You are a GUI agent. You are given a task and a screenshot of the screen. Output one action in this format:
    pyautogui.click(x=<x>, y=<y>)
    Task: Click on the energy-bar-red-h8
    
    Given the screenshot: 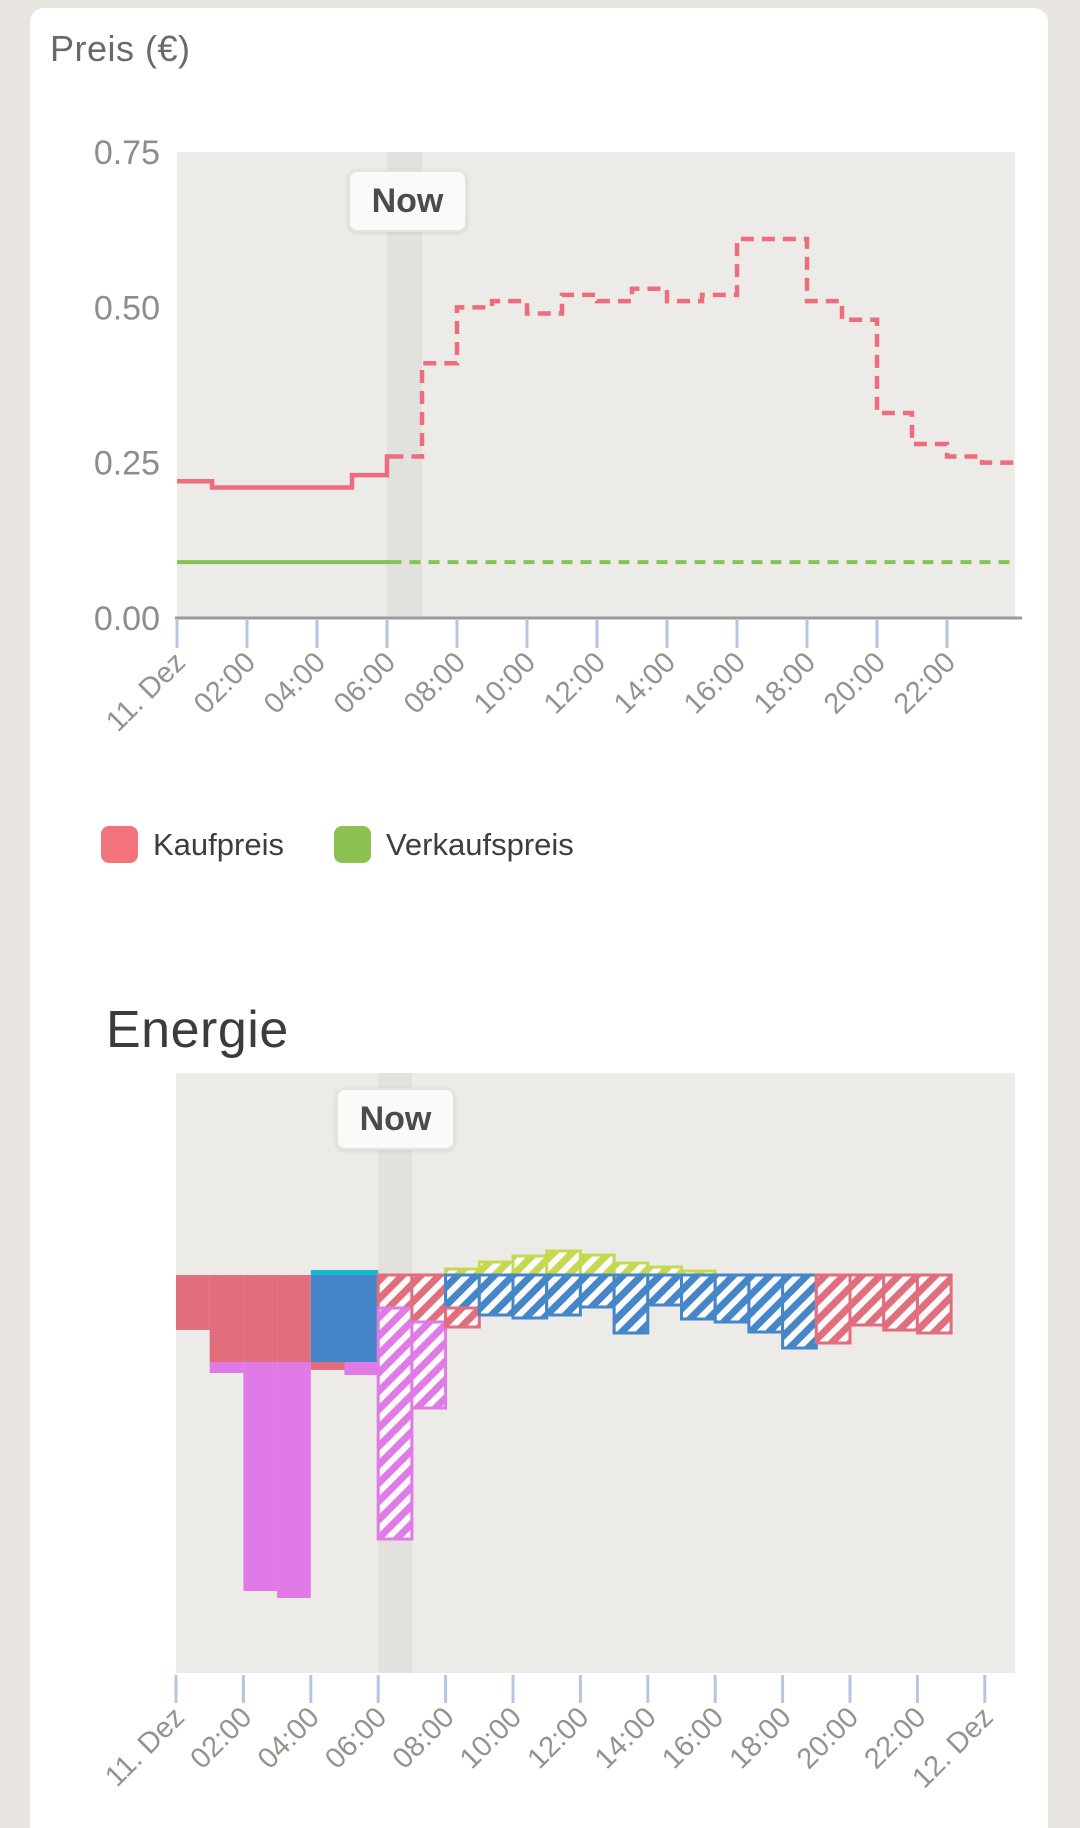 What is the action you would take?
    pyautogui.click(x=462, y=1317)
    